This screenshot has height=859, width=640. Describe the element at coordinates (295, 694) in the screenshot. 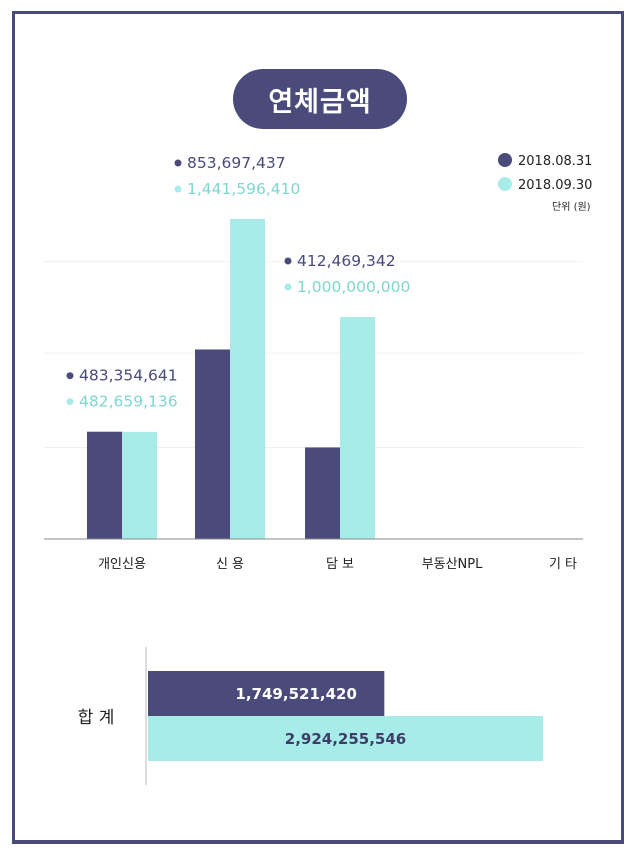

I see `total-label-series1: 1,749,521,420` at that location.